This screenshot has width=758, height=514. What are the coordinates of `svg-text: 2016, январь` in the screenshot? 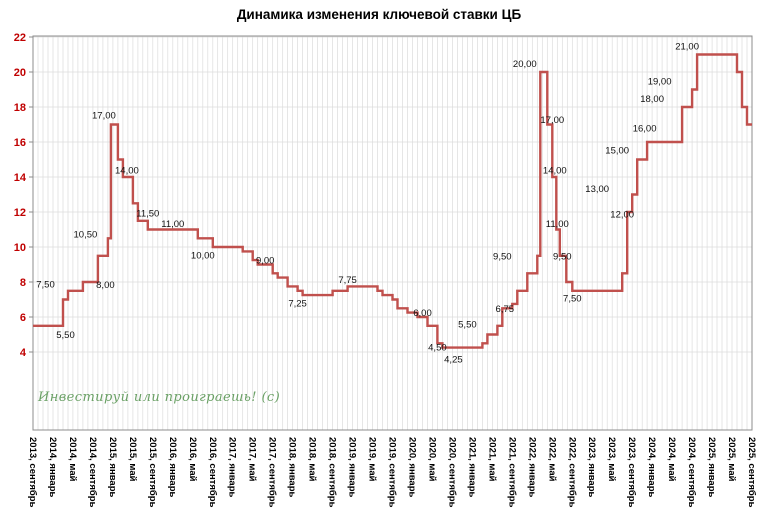 It's located at (172, 467).